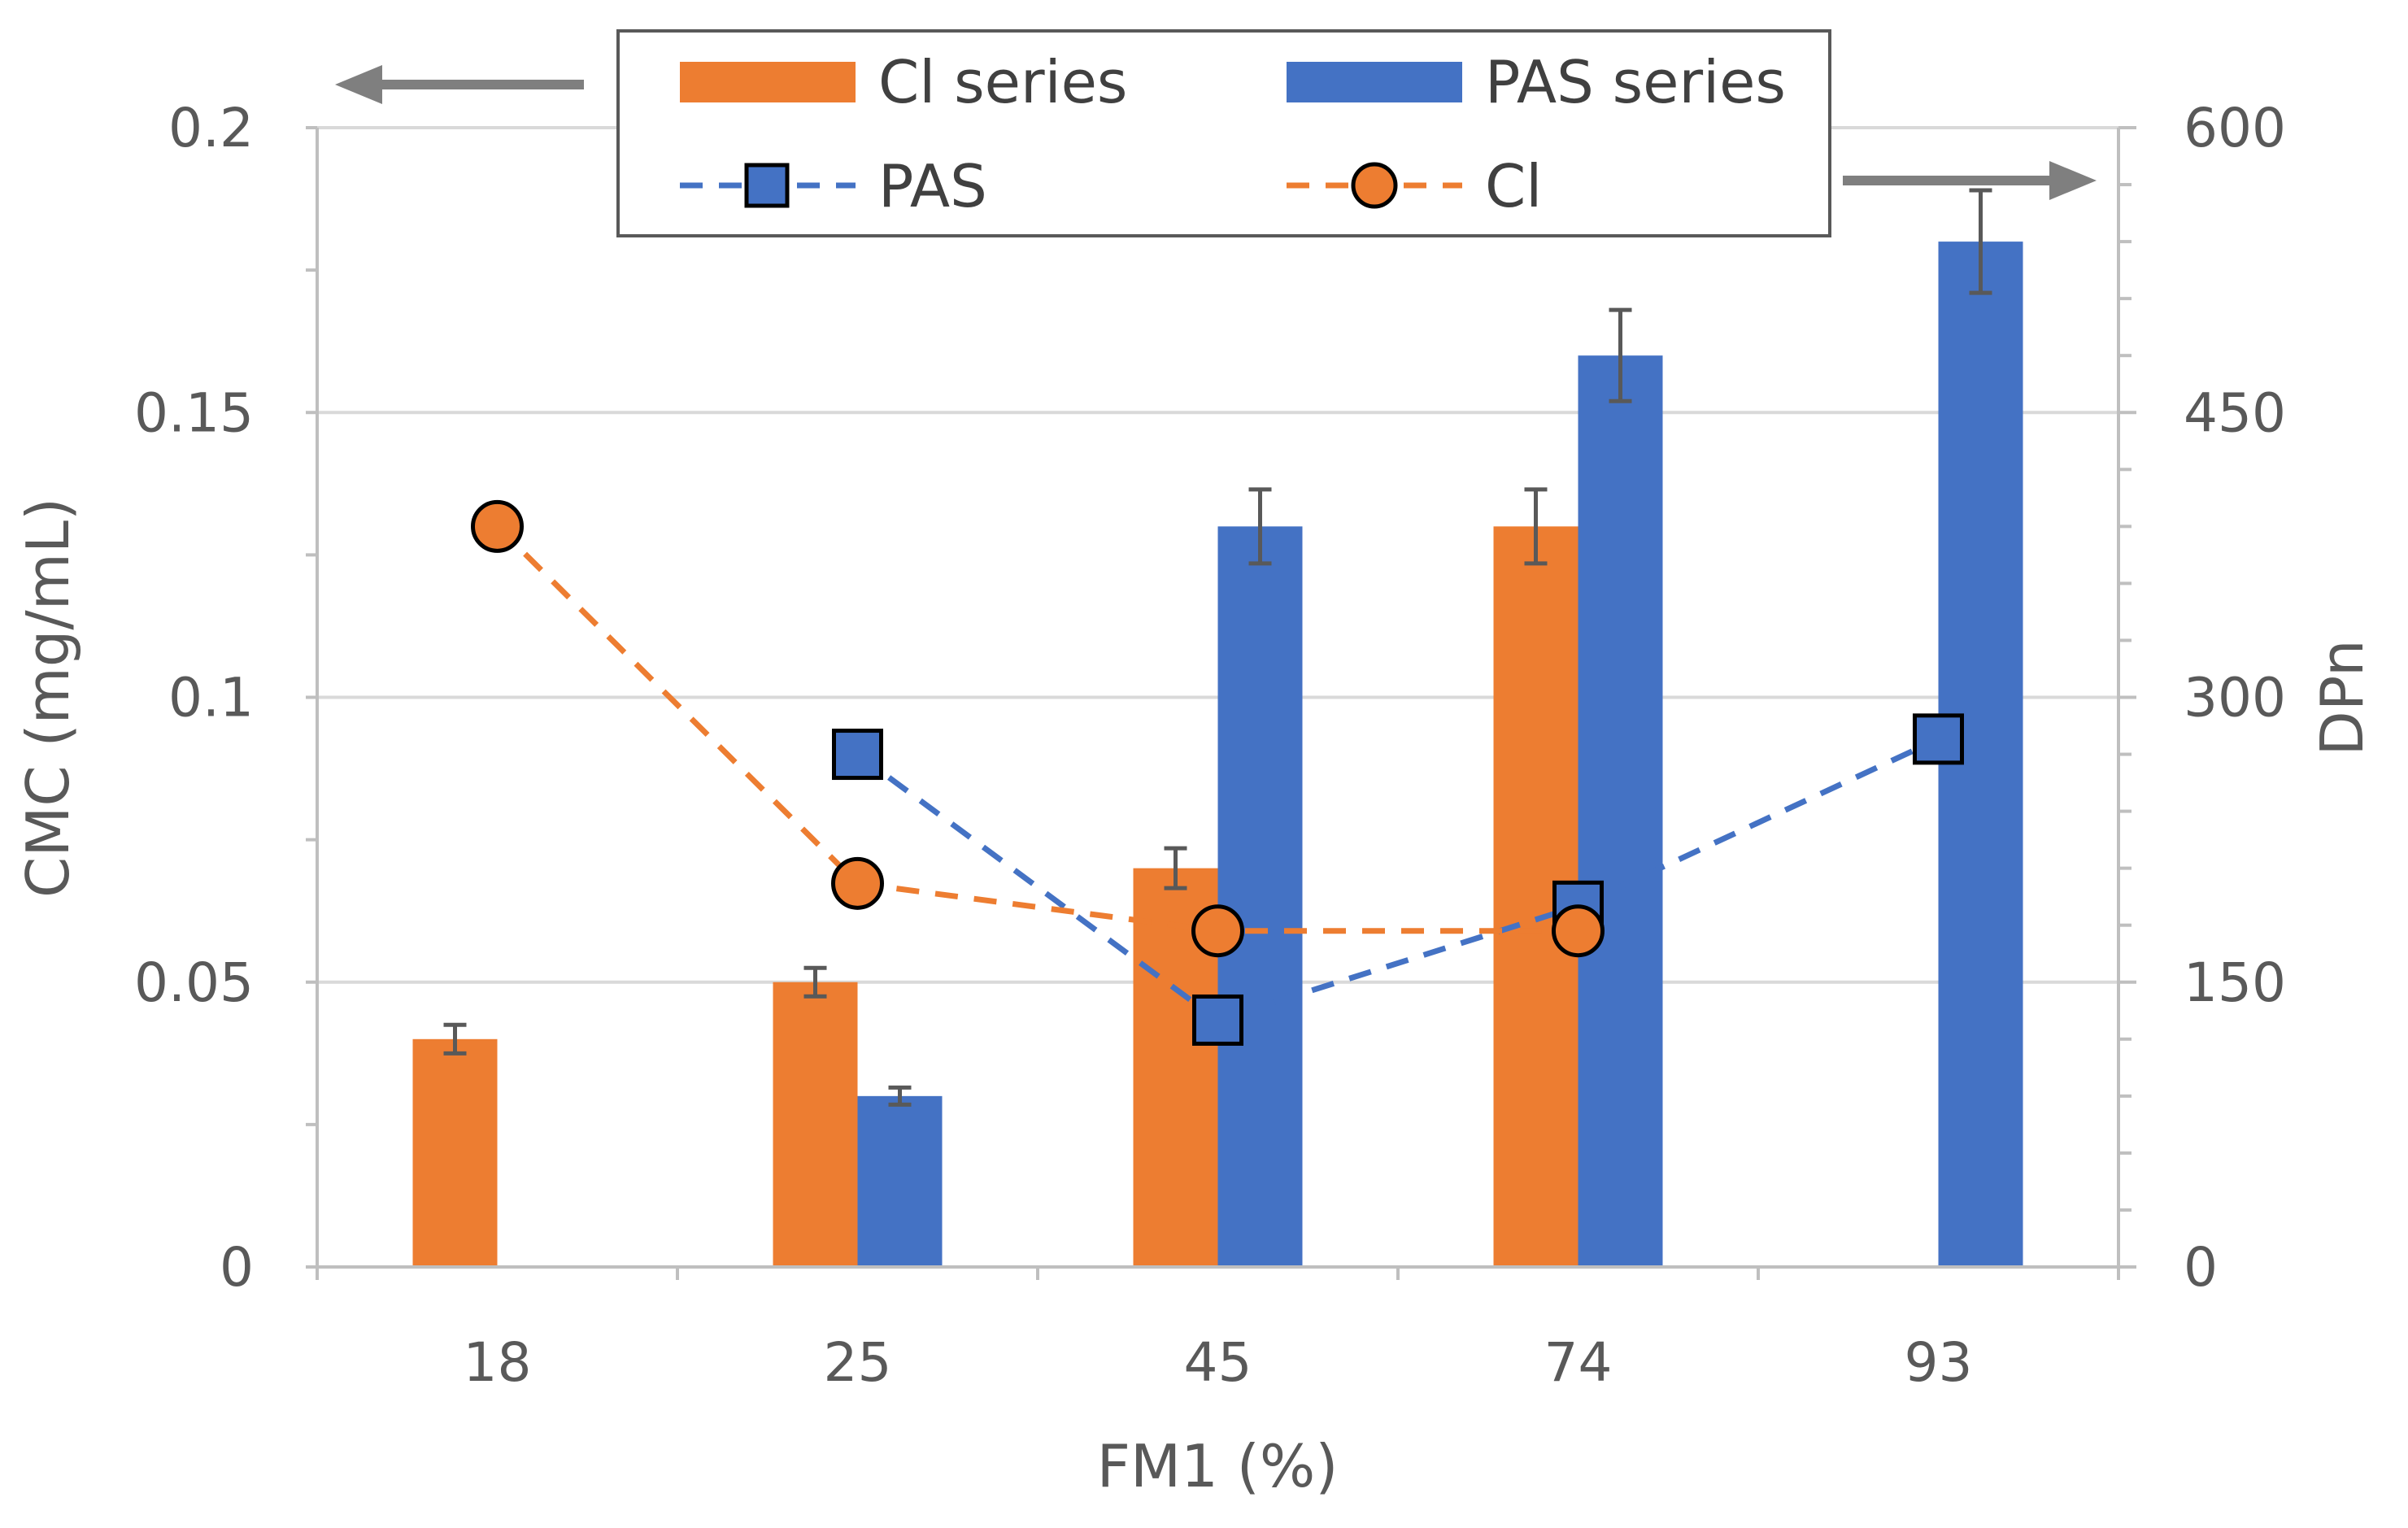  I want to click on left-axis-arrow, so click(459, 84).